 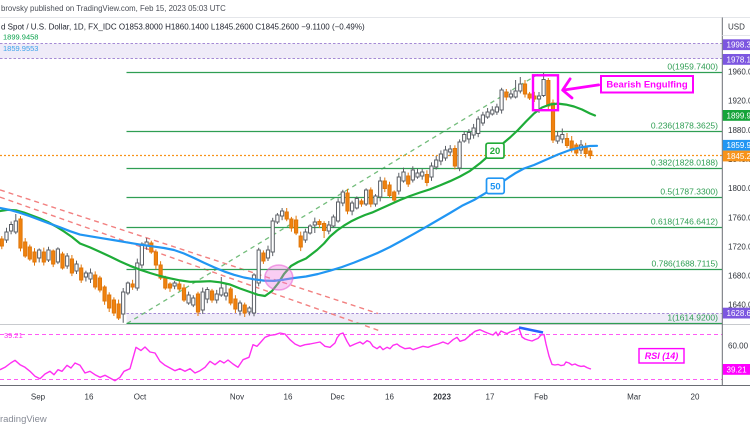 What do you see at coordinates (337, 397) in the screenshot?
I see `svg-text: Dec` at bounding box center [337, 397].